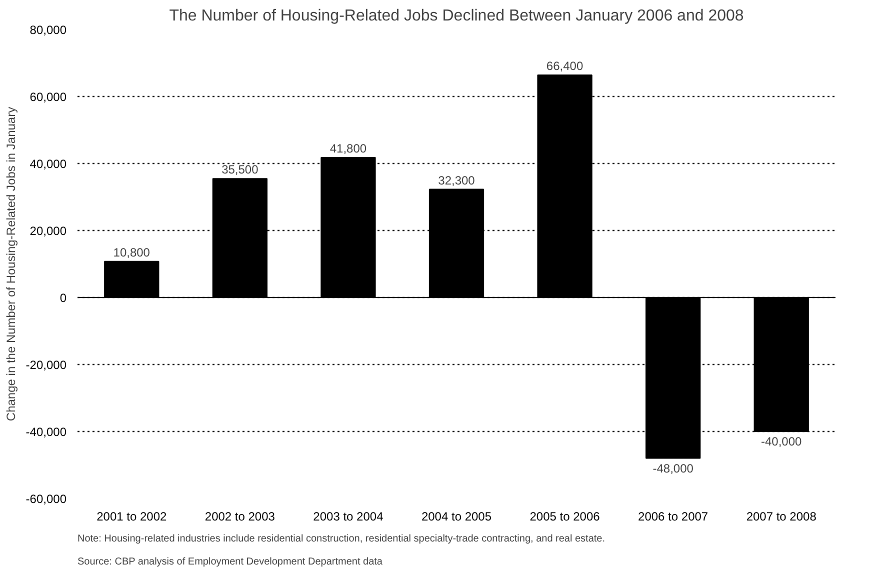  I want to click on data-label: 66,400, so click(565, 66).